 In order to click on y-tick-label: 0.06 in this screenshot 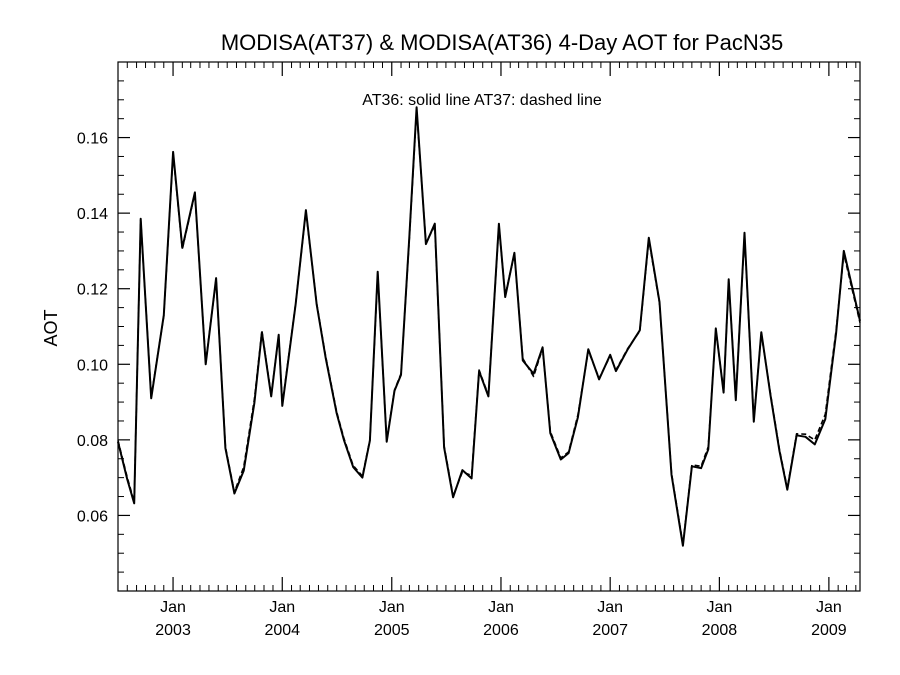, I will do `click(92, 516)`.